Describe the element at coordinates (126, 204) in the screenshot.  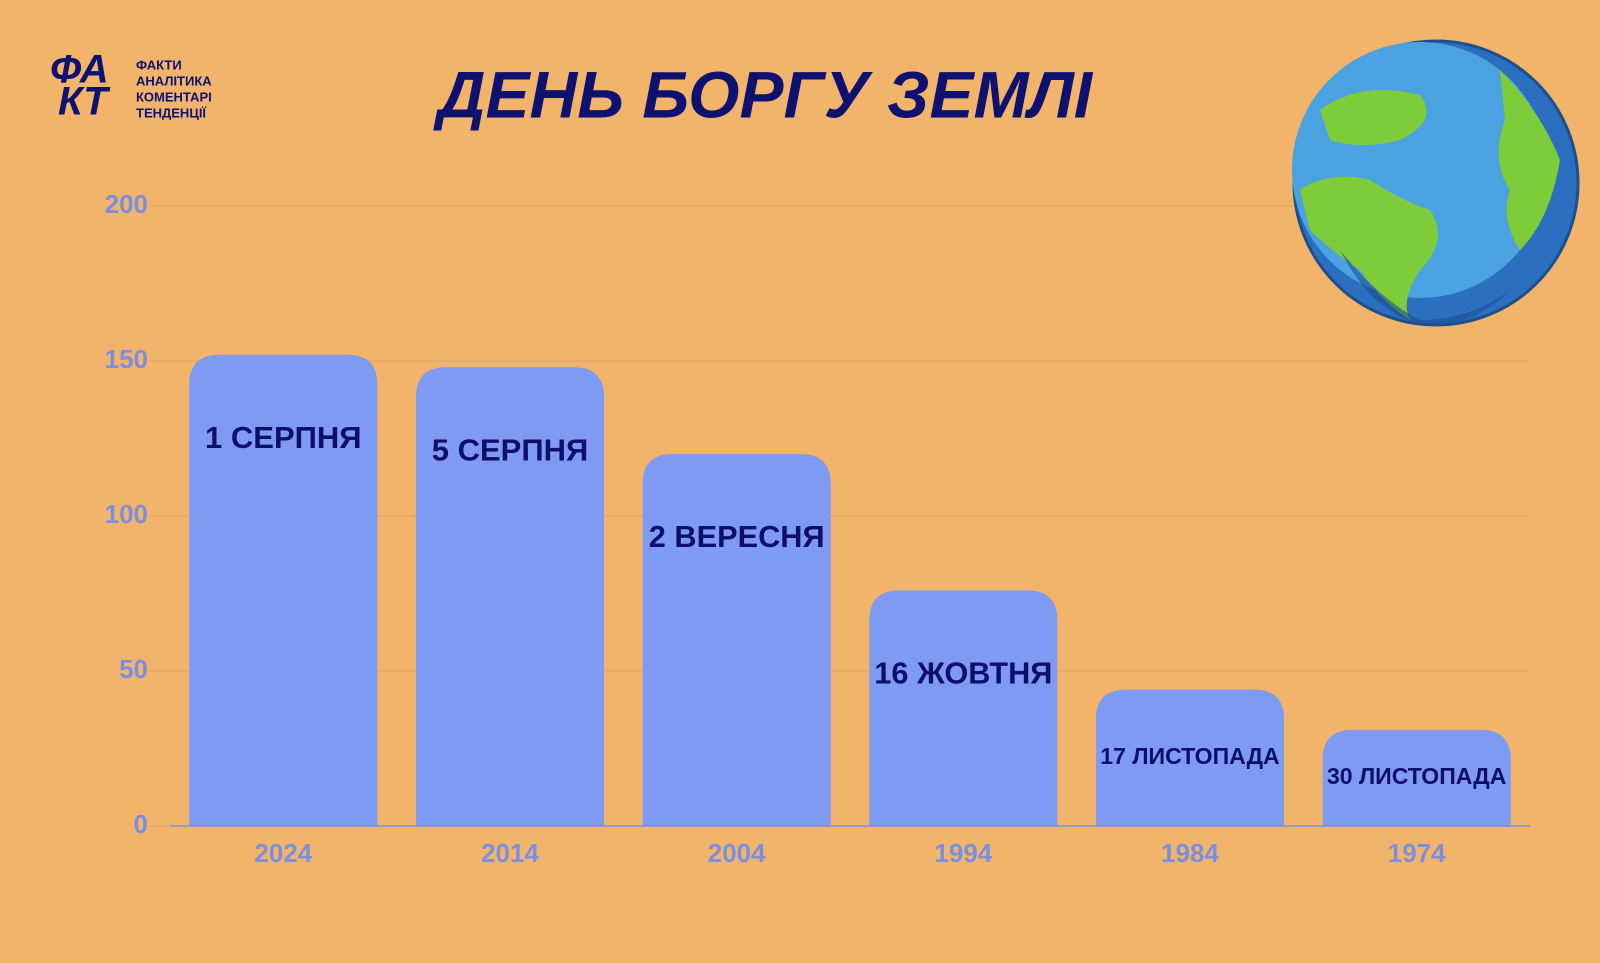
I see `y-tick-label: 200` at that location.